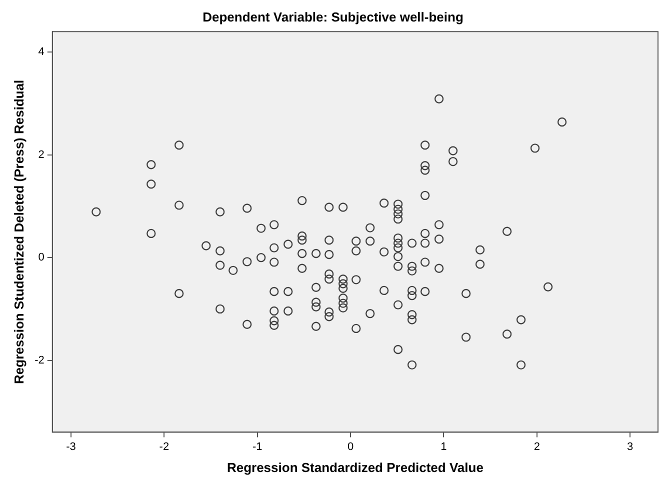  Describe the element at coordinates (39, 360) in the screenshot. I see `y-tick-label: -2` at that location.